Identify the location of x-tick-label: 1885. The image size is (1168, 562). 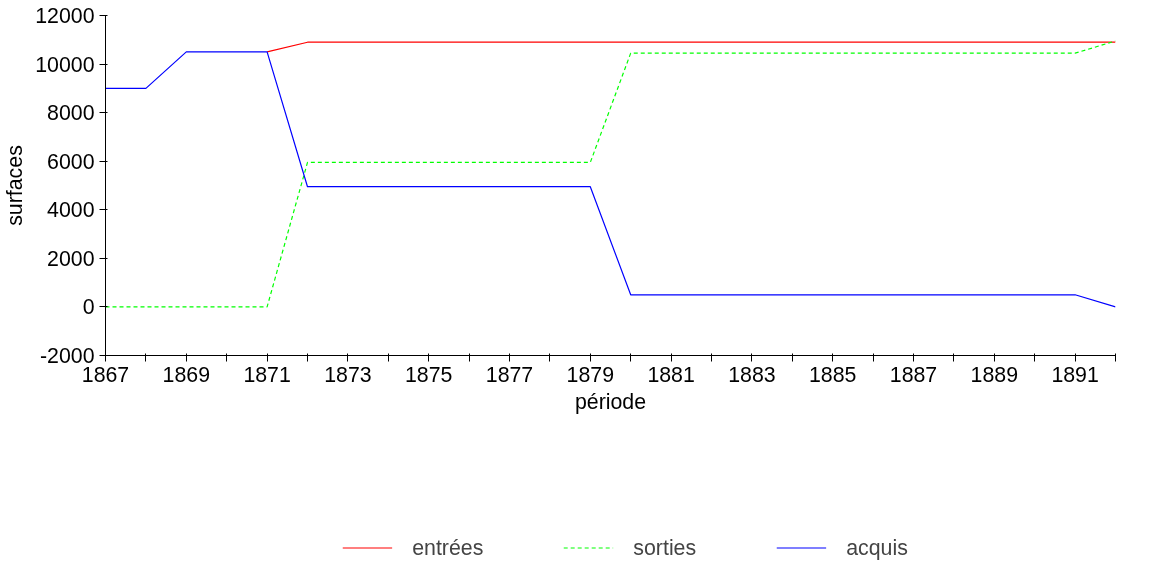
(832, 374).